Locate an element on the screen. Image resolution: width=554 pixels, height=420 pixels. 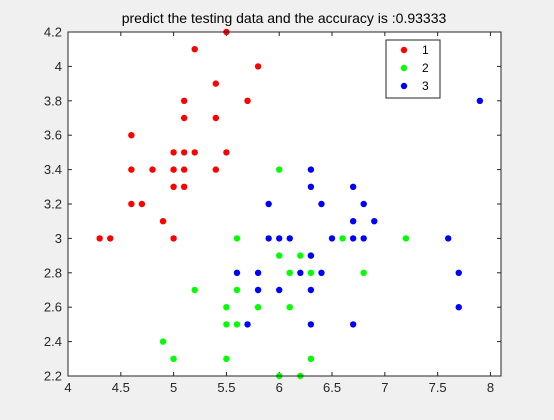
x-tick-label: 5 is located at coordinates (173, 387).